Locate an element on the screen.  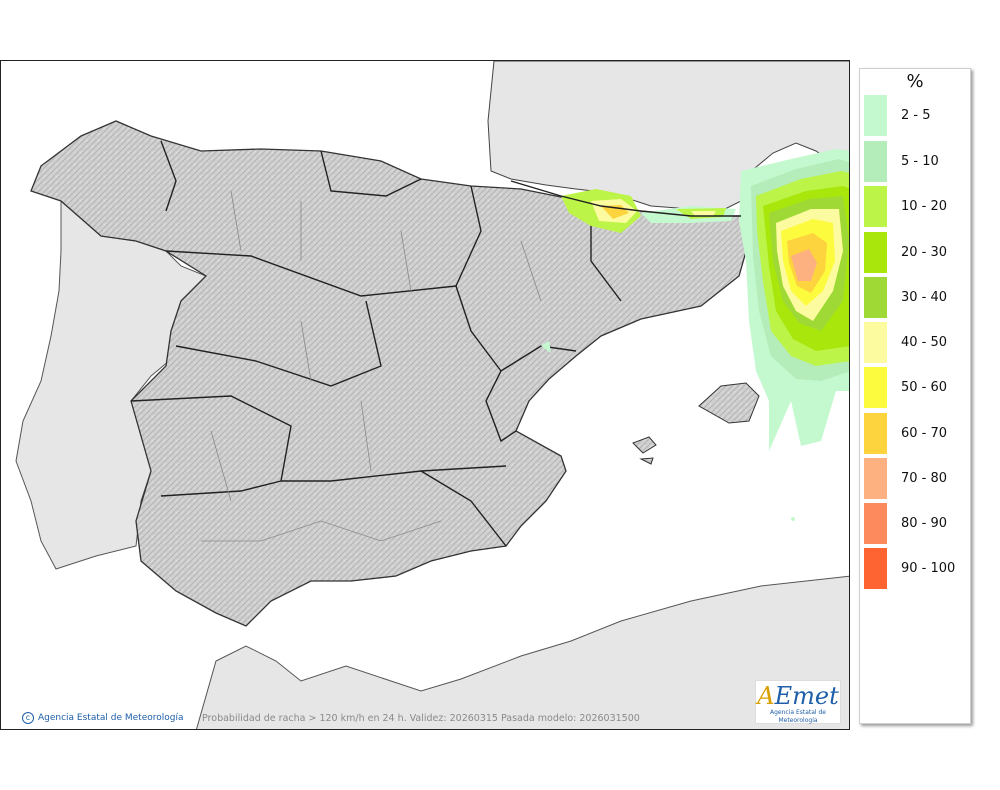
legend-item: 2 - 5 is located at coordinates (916, 115).